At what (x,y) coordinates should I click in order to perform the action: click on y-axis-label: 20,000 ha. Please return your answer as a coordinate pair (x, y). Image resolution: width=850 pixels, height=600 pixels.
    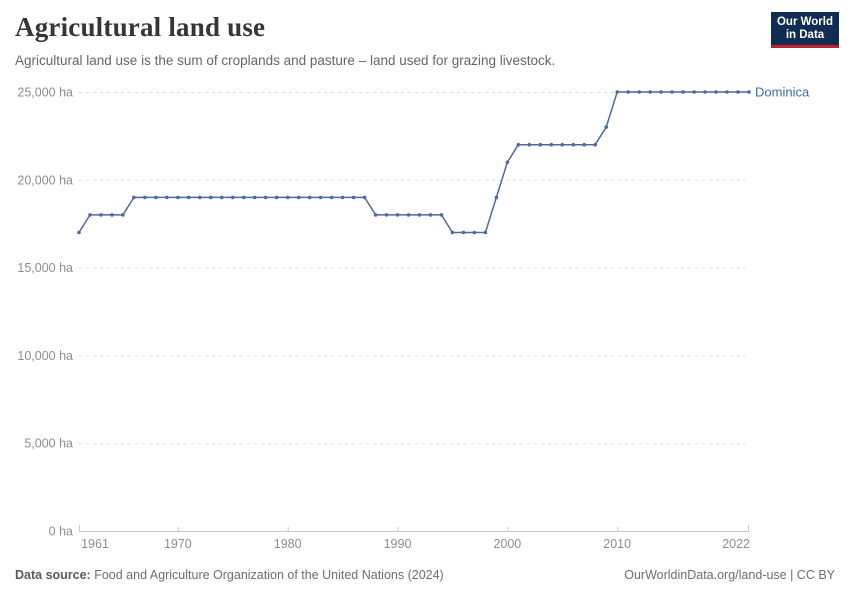
    Looking at the image, I should click on (45, 180).